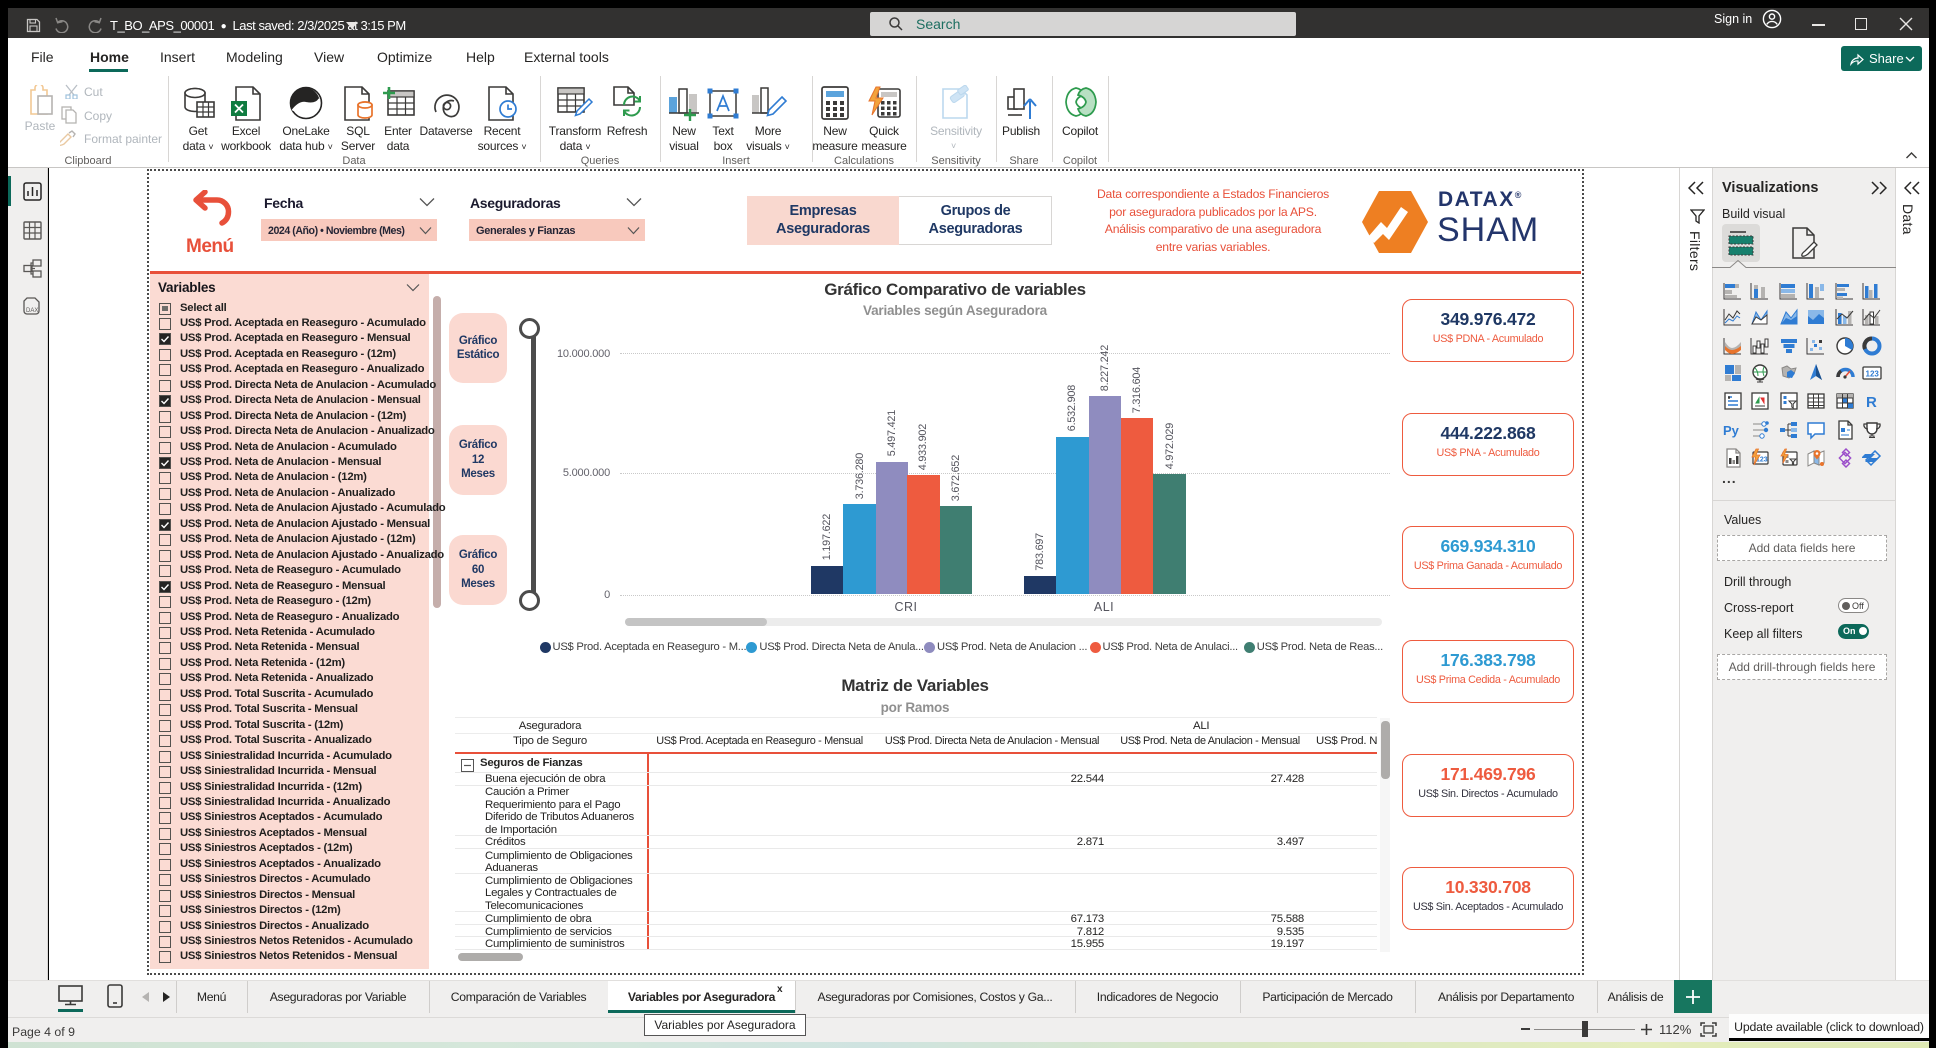 The image size is (1936, 1048). Describe the element at coordinates (32, 311) in the screenshot. I see `svg-text: DAX` at that location.